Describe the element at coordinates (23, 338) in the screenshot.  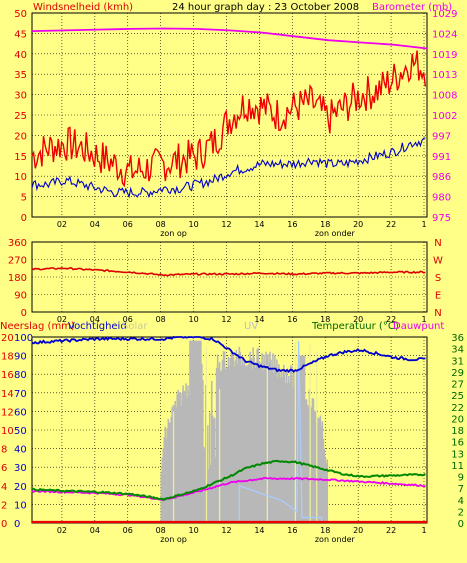
I see `humidity-y-tick-label: 100` at that location.